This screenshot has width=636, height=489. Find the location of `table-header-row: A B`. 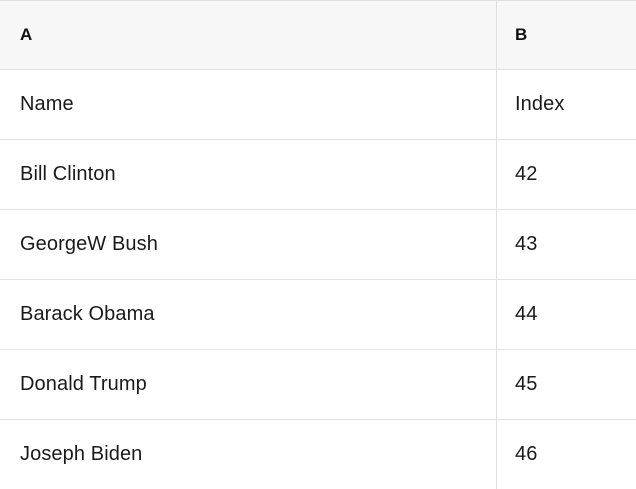

table-header-row: A B is located at coordinates (318, 35).